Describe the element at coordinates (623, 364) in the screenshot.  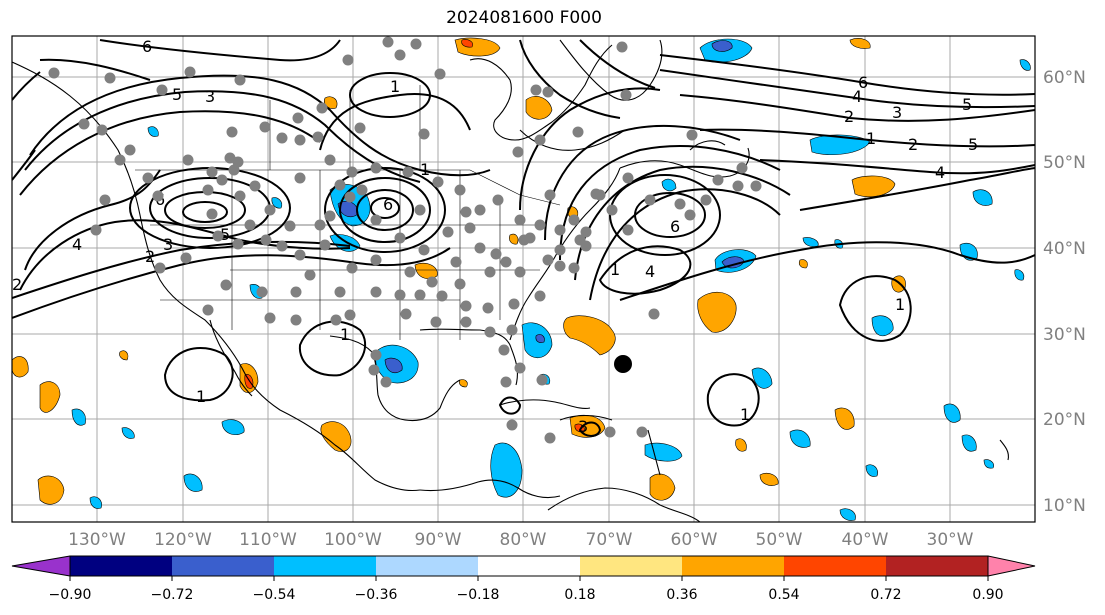
I see `tropical-cyclone-center-icon` at that location.